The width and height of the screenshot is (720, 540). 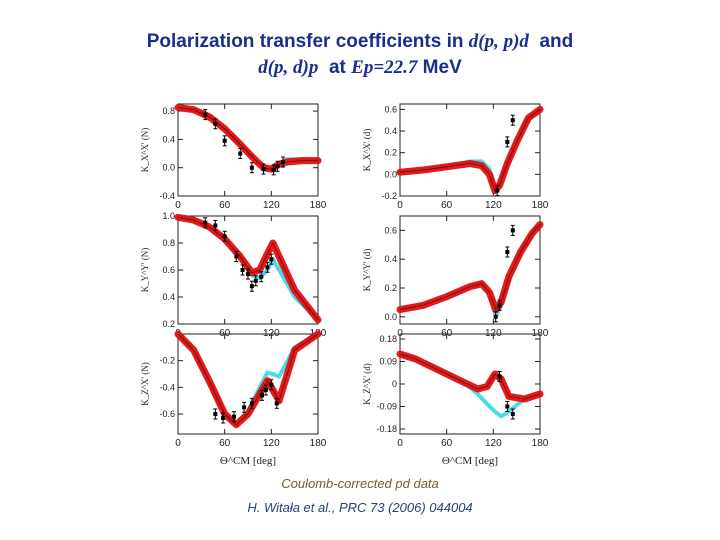 I want to click on y-tick-label: 0.09, so click(x=388, y=362).